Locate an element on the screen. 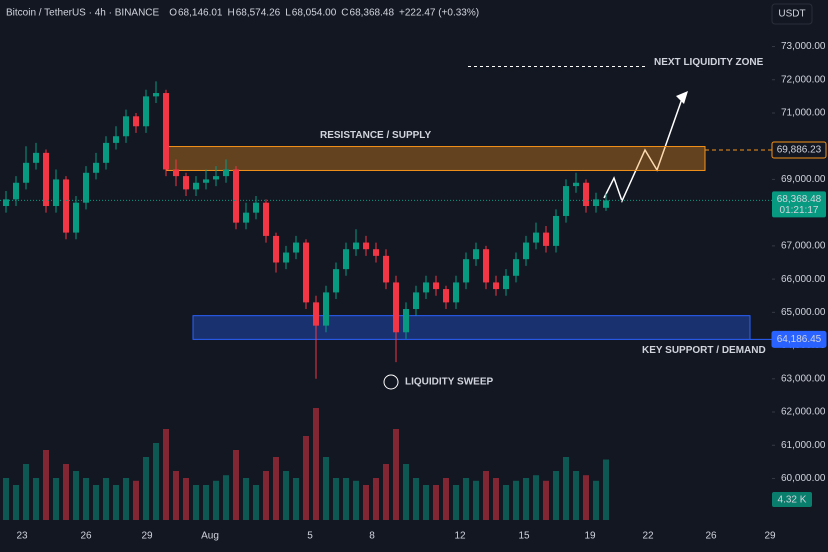 The width and height of the screenshot is (828, 552). currency-box is located at coordinates (792, 14).